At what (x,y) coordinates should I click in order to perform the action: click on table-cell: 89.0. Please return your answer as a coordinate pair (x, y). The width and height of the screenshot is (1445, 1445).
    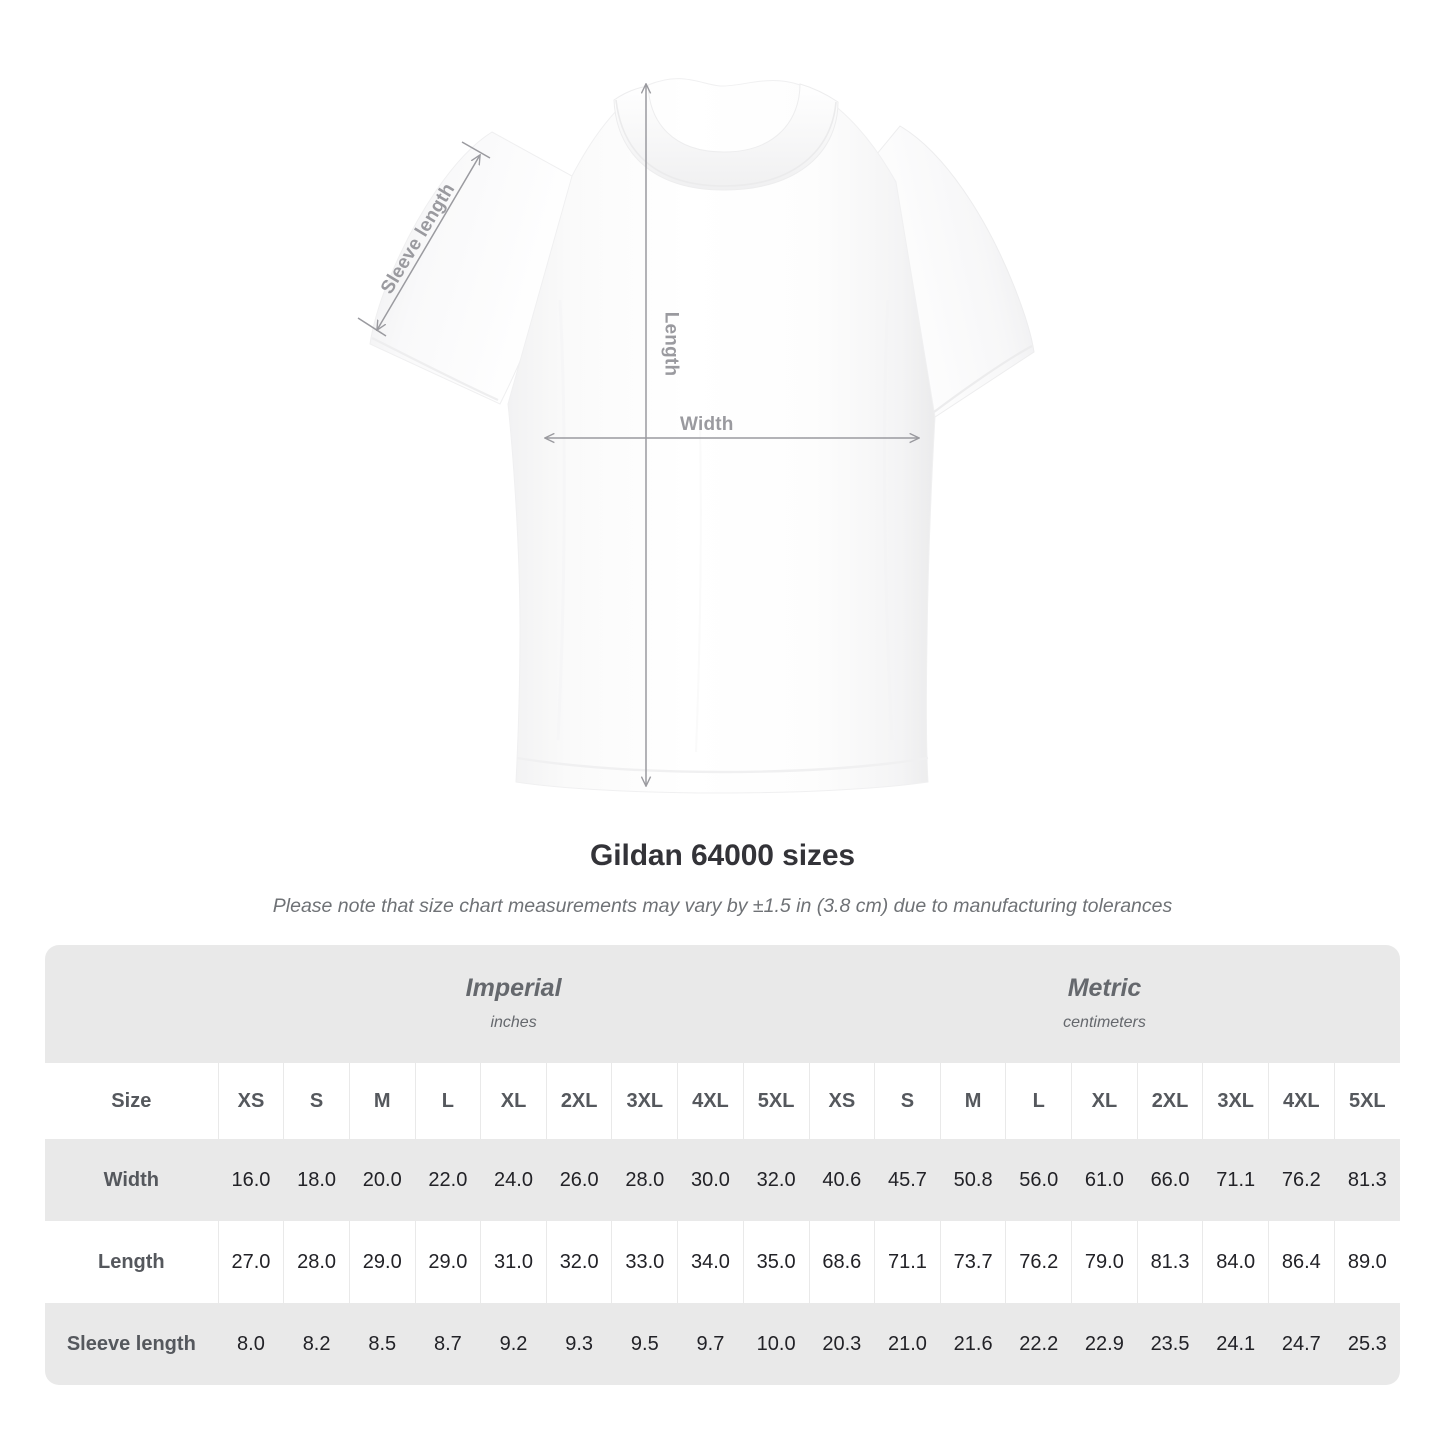
    Looking at the image, I should click on (1366, 1262).